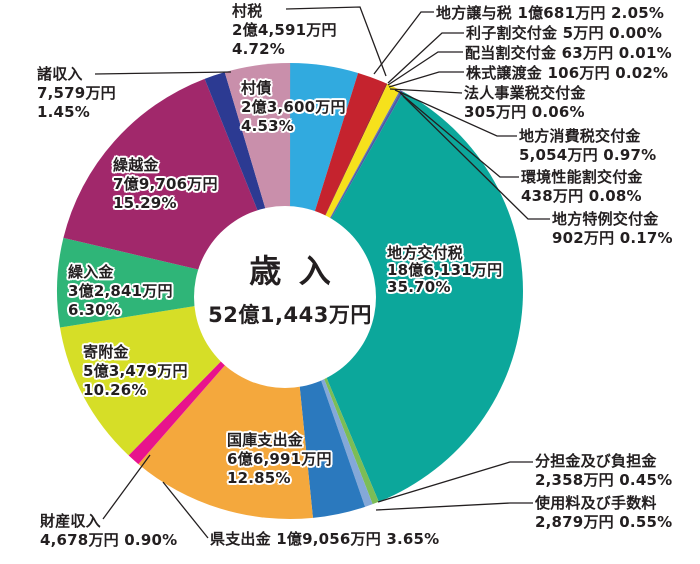  I want to click on slice-name: 繰入金, so click(91, 272).